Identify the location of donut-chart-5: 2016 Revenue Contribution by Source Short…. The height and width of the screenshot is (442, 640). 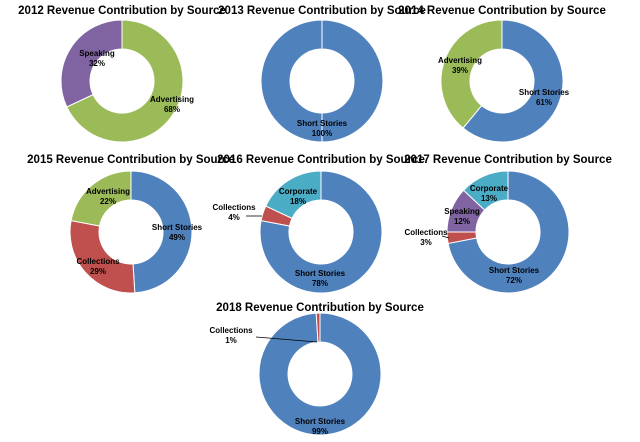
(318, 224).